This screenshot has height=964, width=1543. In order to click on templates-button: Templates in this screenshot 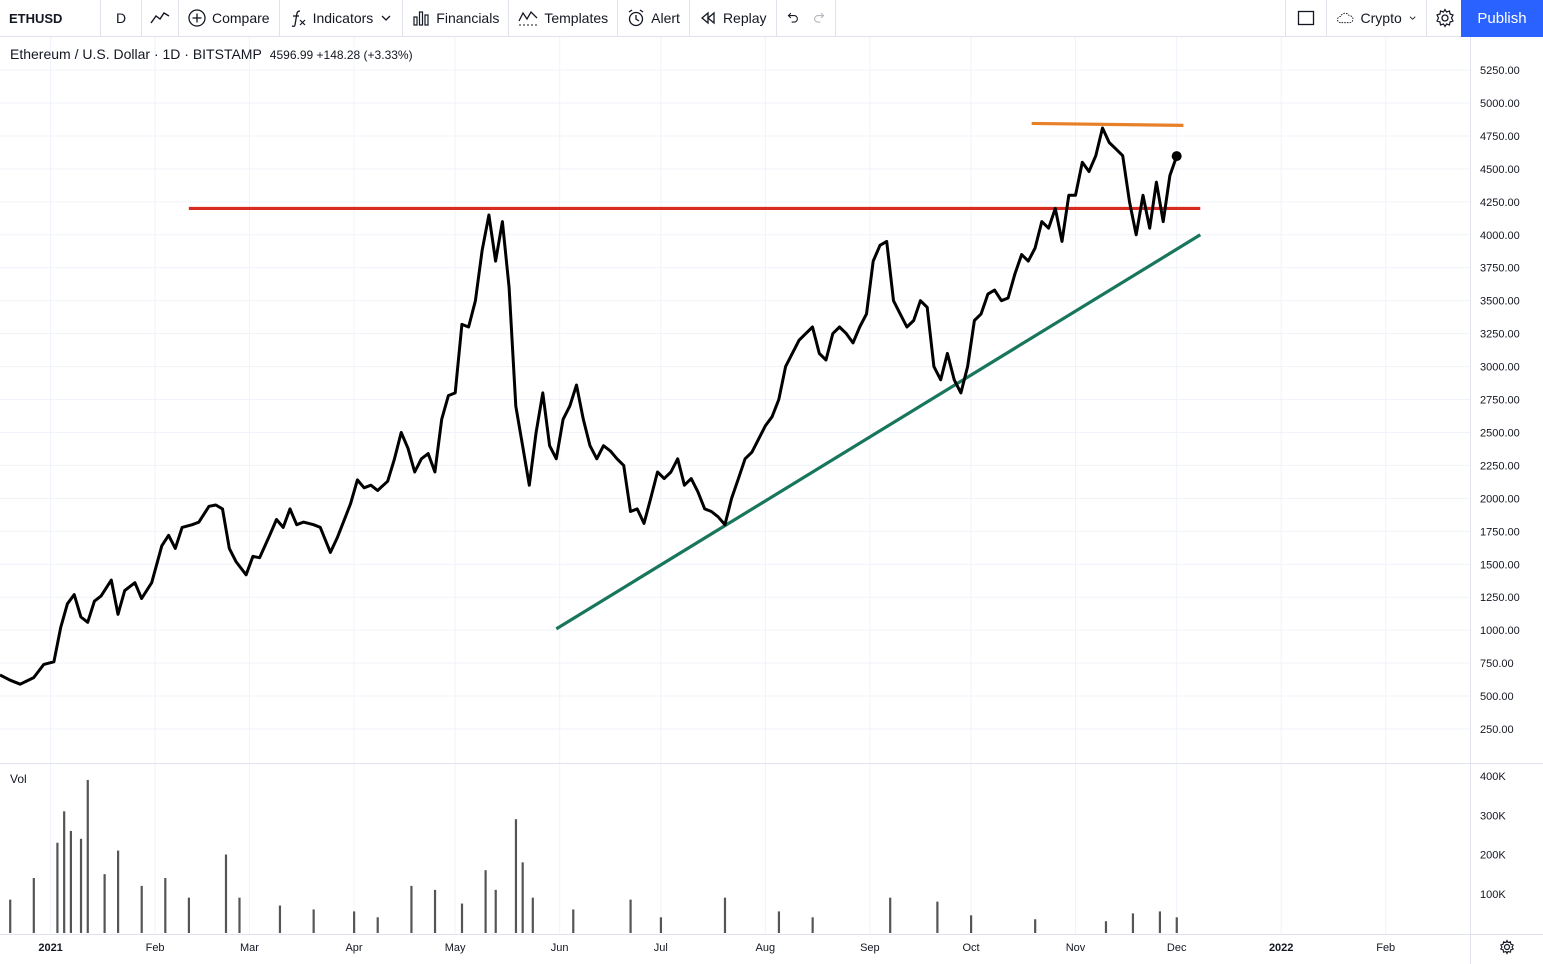, I will do `click(564, 18)`.